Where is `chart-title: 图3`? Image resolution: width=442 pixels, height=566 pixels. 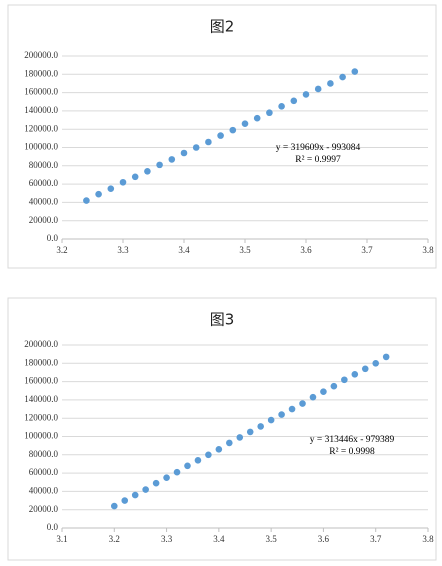 chart-title: 图3 is located at coordinates (222, 320).